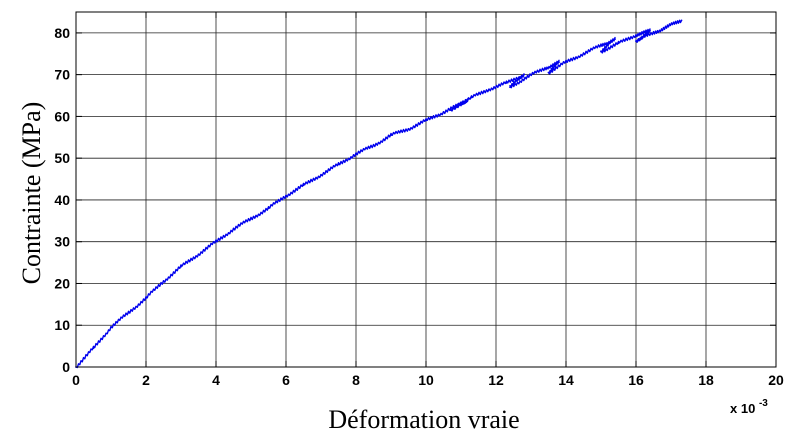 The height and width of the screenshot is (437, 788). What do you see at coordinates (62, 325) in the screenshot?
I see `y-tick-label: 10` at bounding box center [62, 325].